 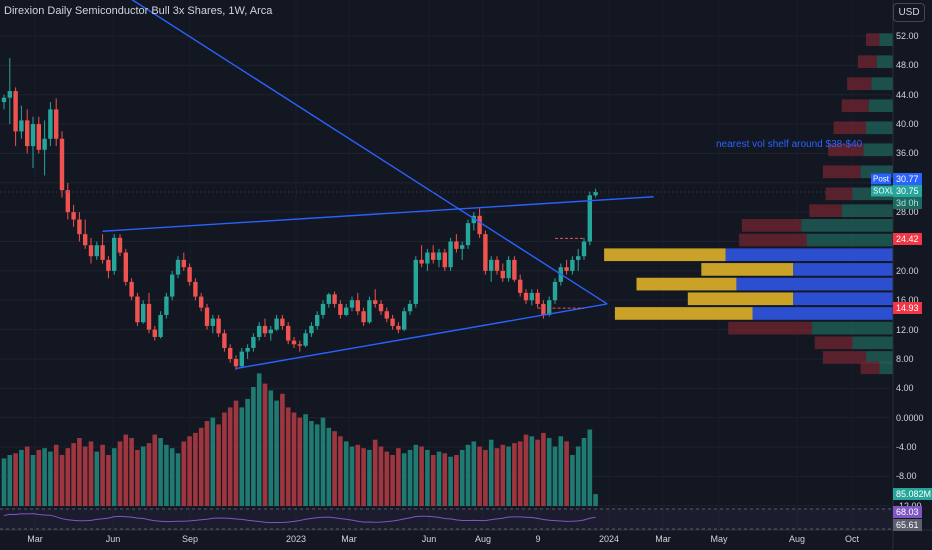 I want to click on post-price-badge: 30.77, so click(x=907, y=179).